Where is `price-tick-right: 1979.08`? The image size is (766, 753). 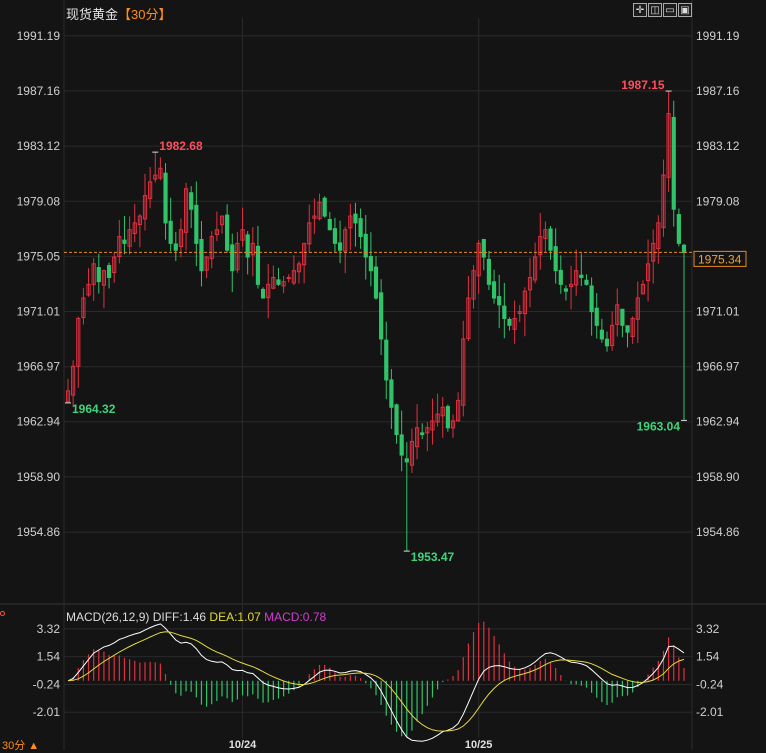 price-tick-right: 1979.08 is located at coordinates (718, 201).